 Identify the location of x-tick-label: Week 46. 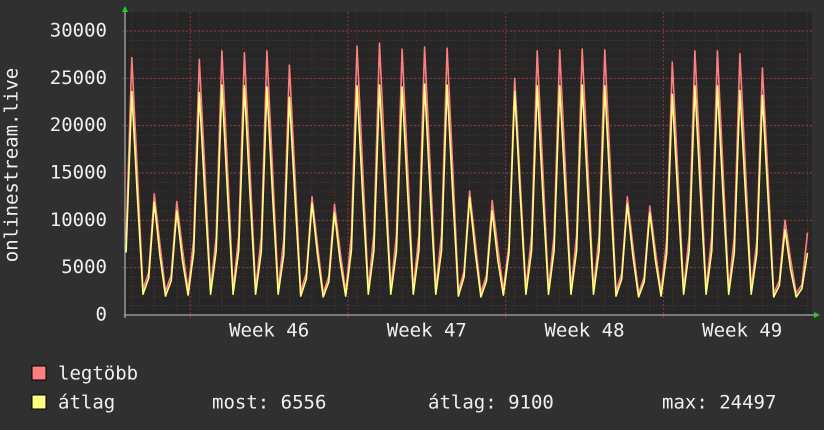
(269, 331).